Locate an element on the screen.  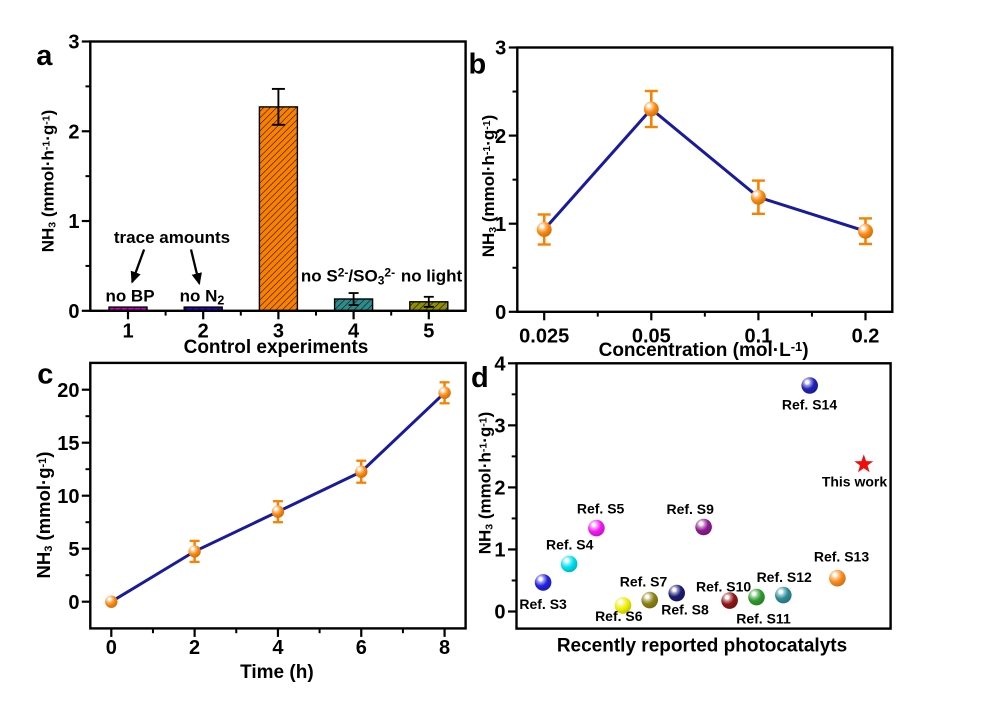
svg-text: no BP is located at coordinates (129, 296).